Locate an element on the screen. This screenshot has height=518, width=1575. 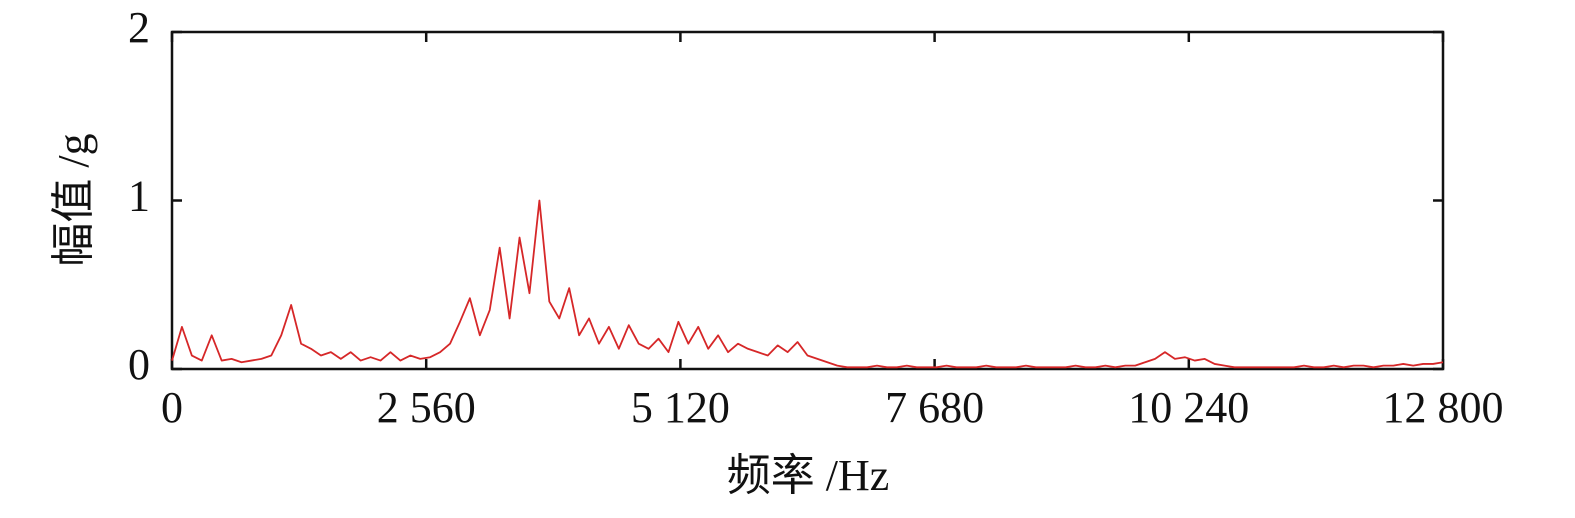
x-axis-title: 频率 /Hz is located at coordinates (808, 475).